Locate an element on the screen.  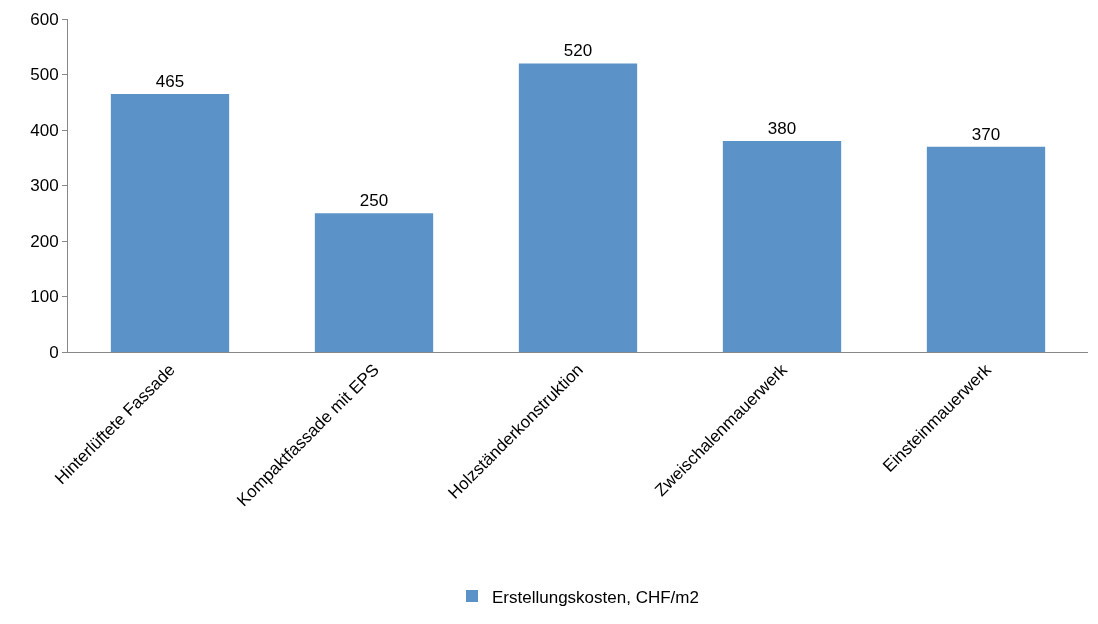
y-tick-label: 300 is located at coordinates (44, 186).